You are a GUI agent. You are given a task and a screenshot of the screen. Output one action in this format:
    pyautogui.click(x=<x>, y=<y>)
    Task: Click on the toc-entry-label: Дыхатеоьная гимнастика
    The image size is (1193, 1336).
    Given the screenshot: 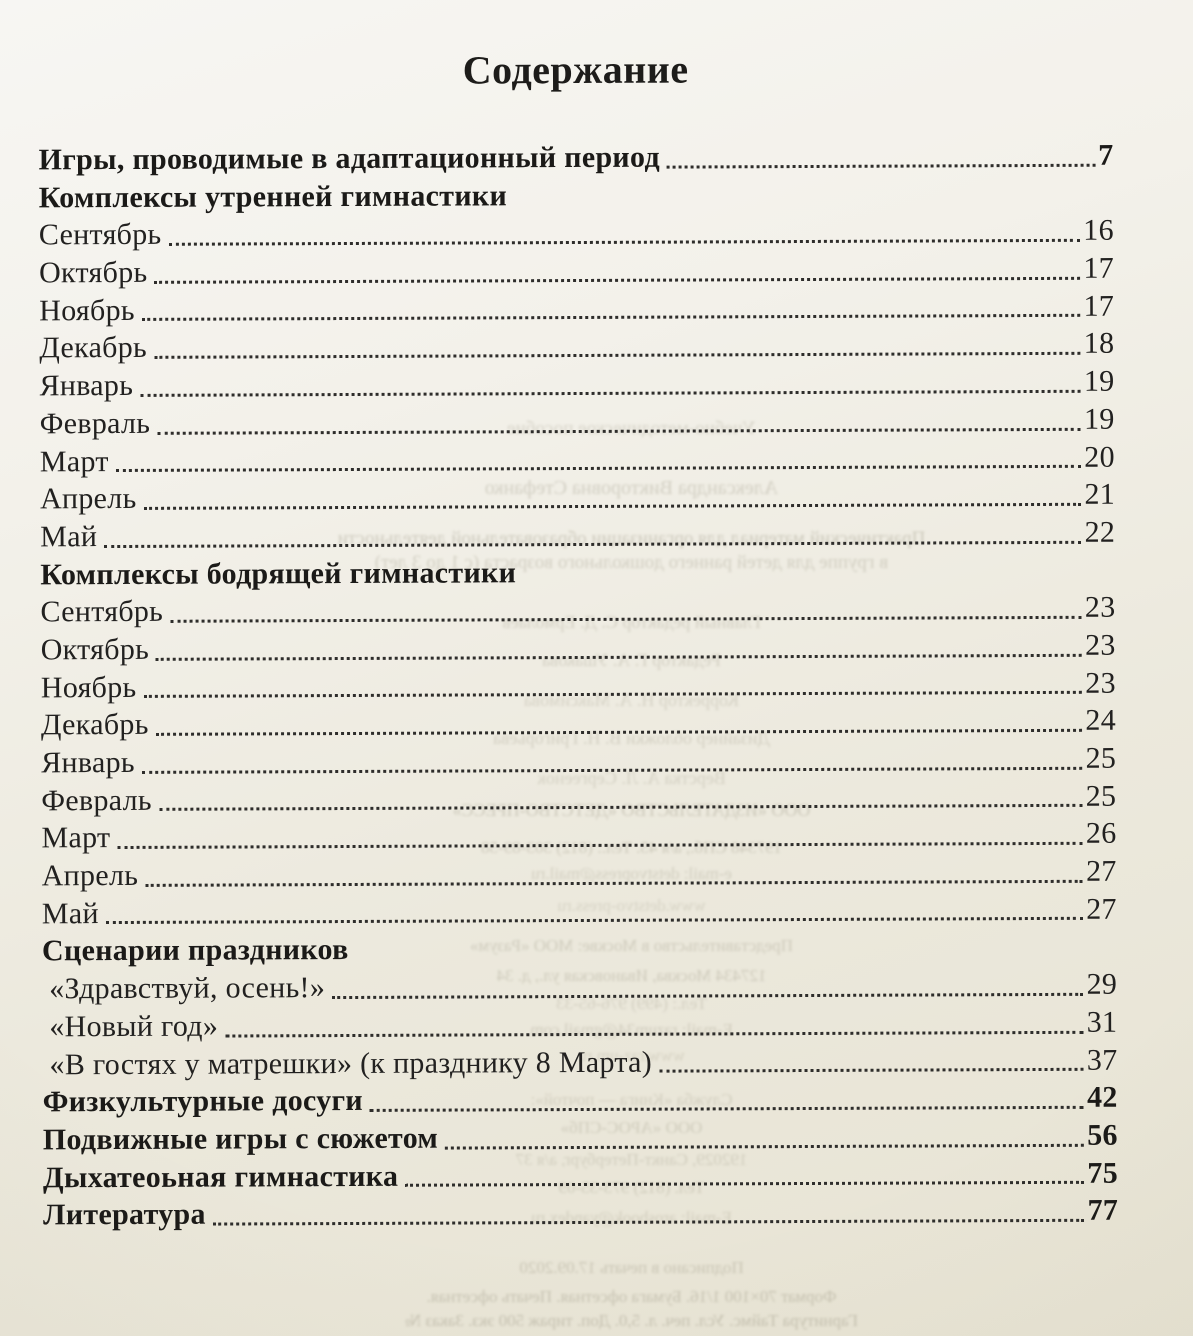 What is the action you would take?
    pyautogui.click(x=220, y=1176)
    